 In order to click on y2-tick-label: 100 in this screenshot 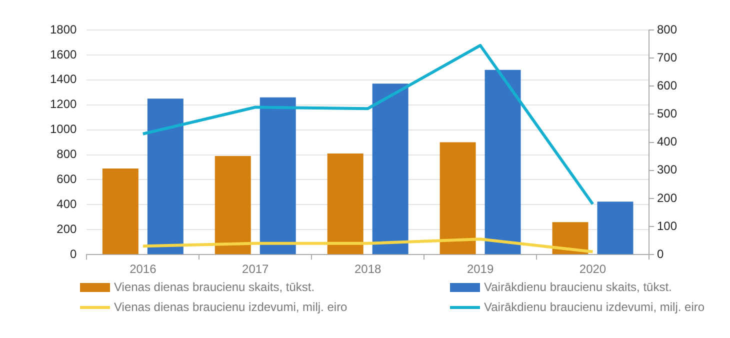, I will do `click(667, 225)`.